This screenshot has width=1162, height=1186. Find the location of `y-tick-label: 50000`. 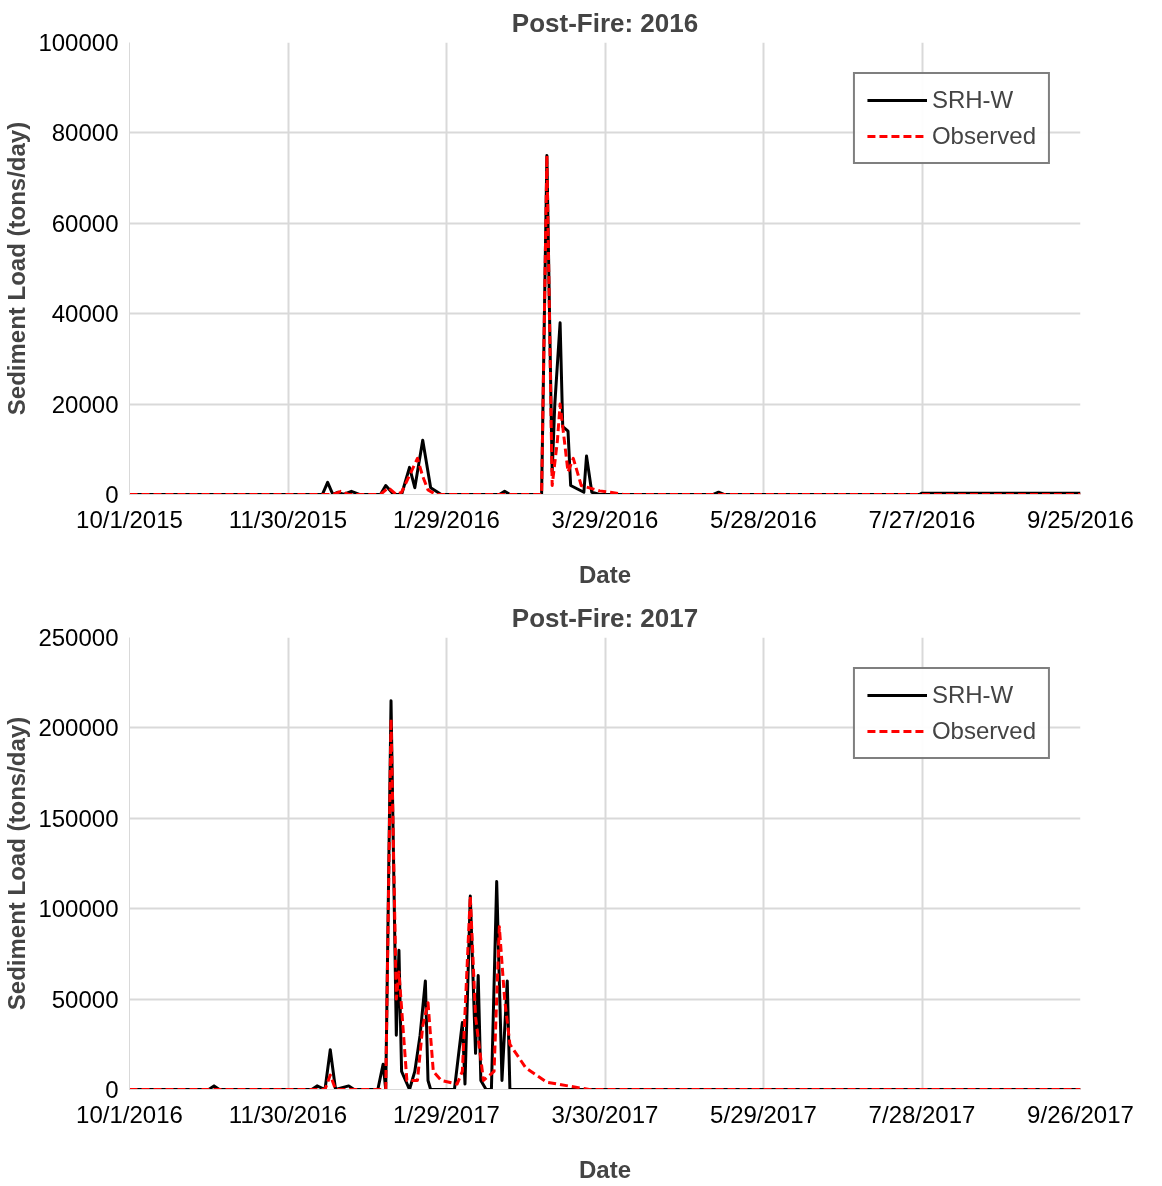

y-tick-label: 50000 is located at coordinates (85, 999).